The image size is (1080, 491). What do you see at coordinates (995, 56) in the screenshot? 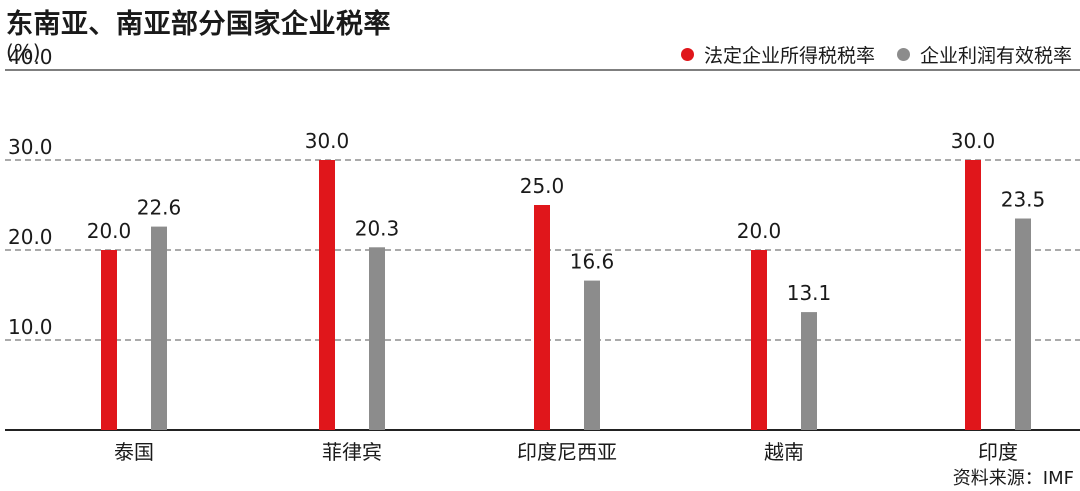
I see `legend-label-effective: 企业利润有效税率` at bounding box center [995, 56].